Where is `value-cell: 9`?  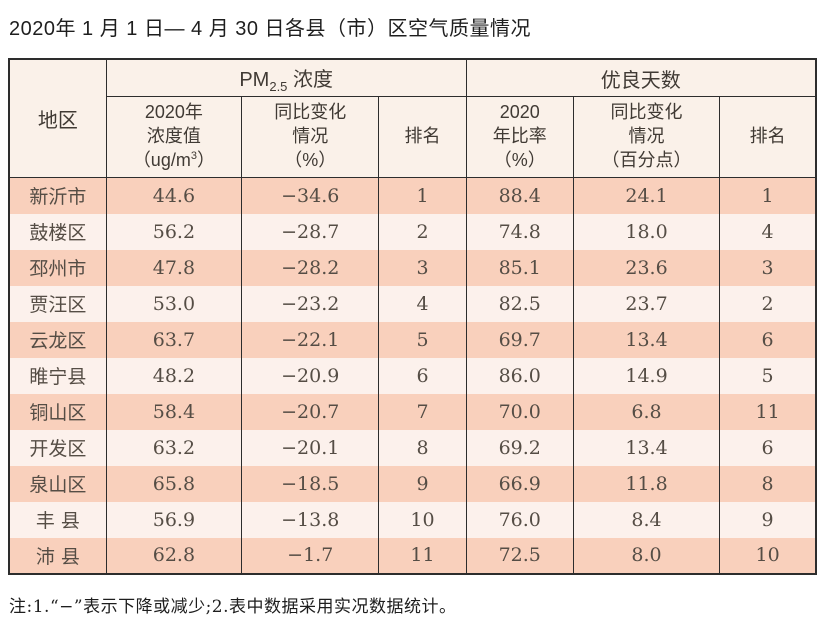
value-cell: 9 is located at coordinates (422, 483).